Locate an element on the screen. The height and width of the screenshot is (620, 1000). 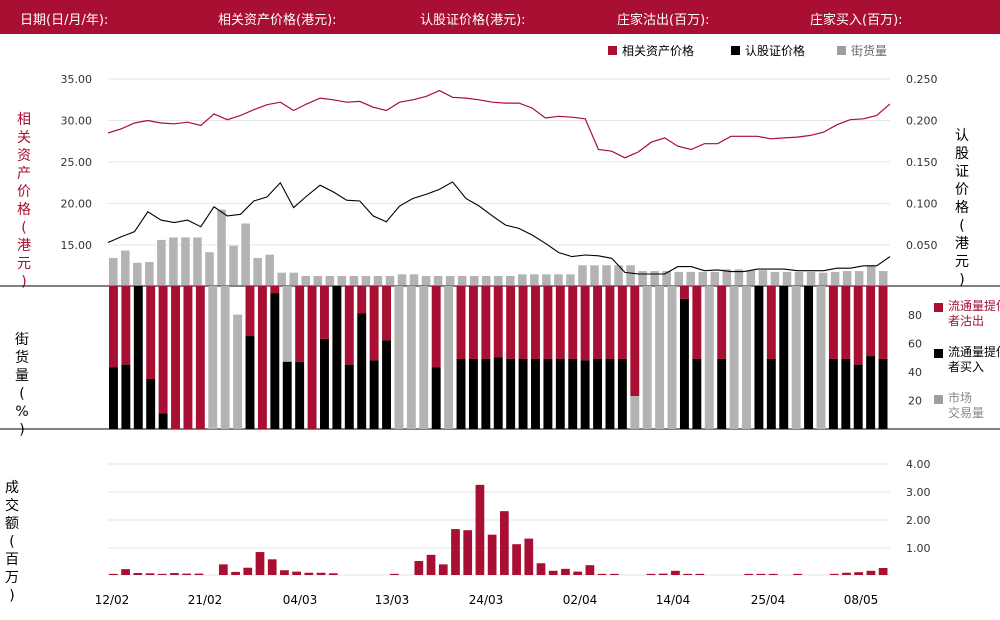
header-date-label: 日期(日/月/年): is located at coordinates (64, 20).